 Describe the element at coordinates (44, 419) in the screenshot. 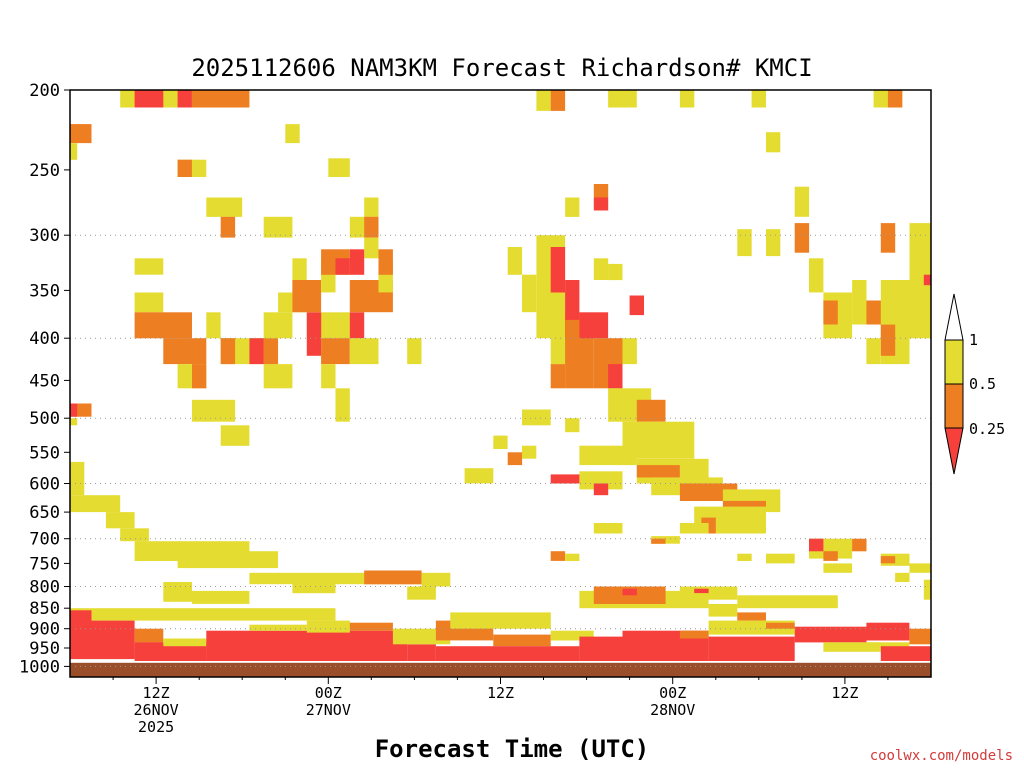

I see `y-tick-label-500: 500` at that location.